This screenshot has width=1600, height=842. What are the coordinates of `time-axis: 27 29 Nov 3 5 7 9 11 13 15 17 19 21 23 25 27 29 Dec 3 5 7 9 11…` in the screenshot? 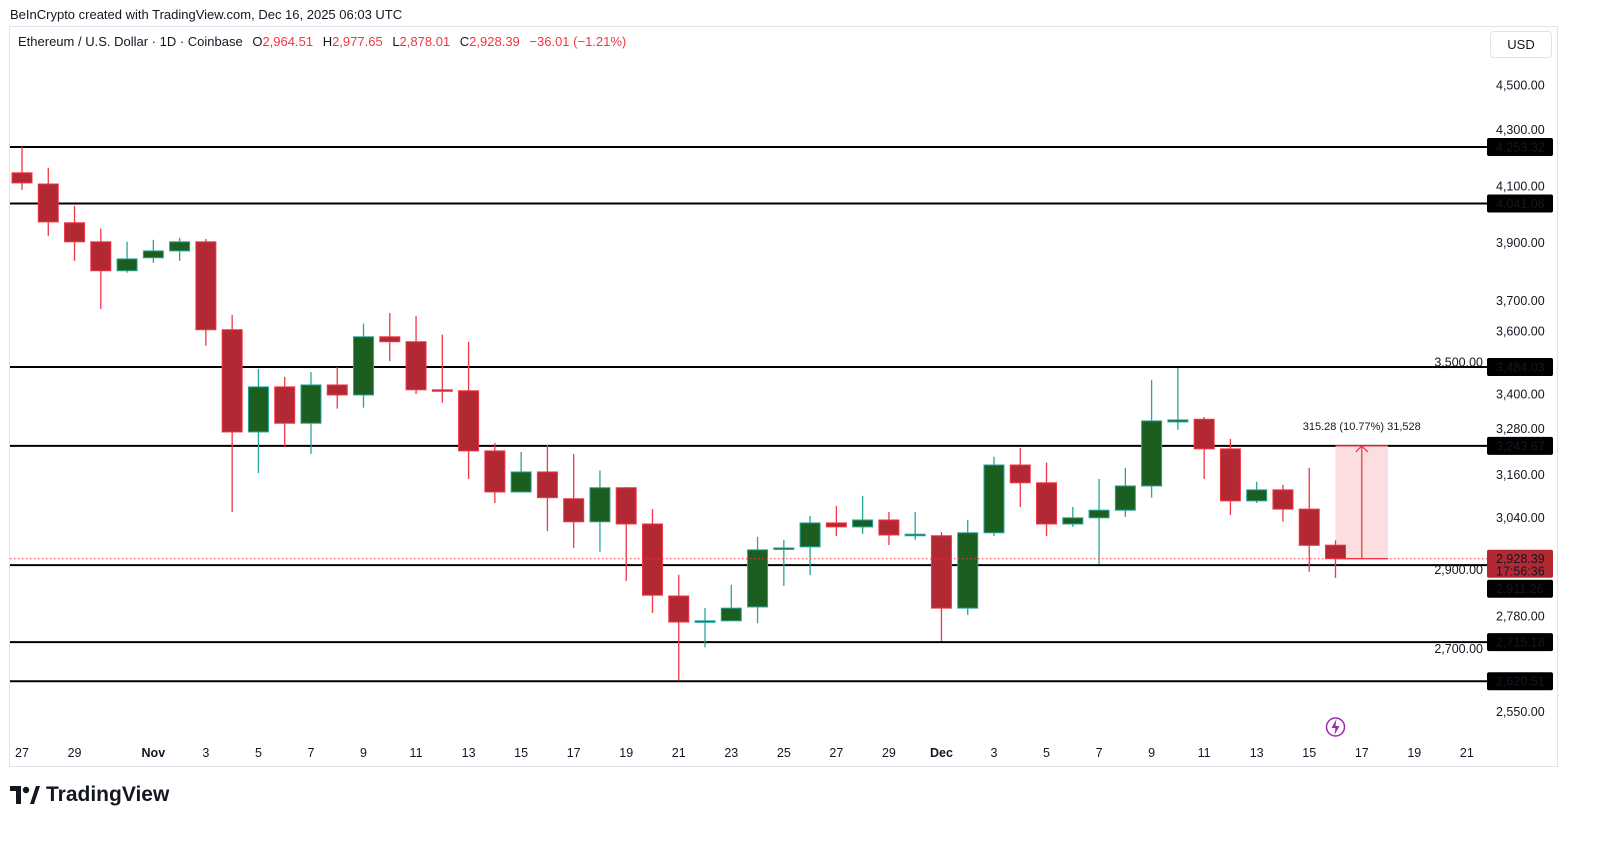 It's located at (744, 753).